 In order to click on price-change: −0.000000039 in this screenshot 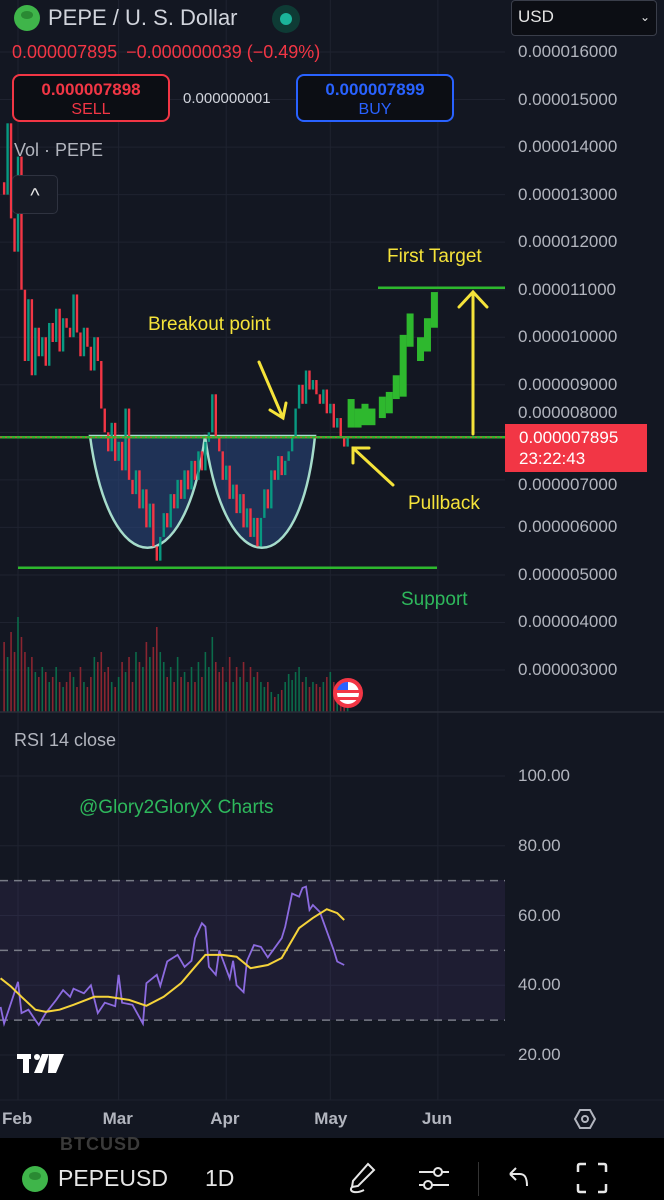, I will do `click(184, 52)`.